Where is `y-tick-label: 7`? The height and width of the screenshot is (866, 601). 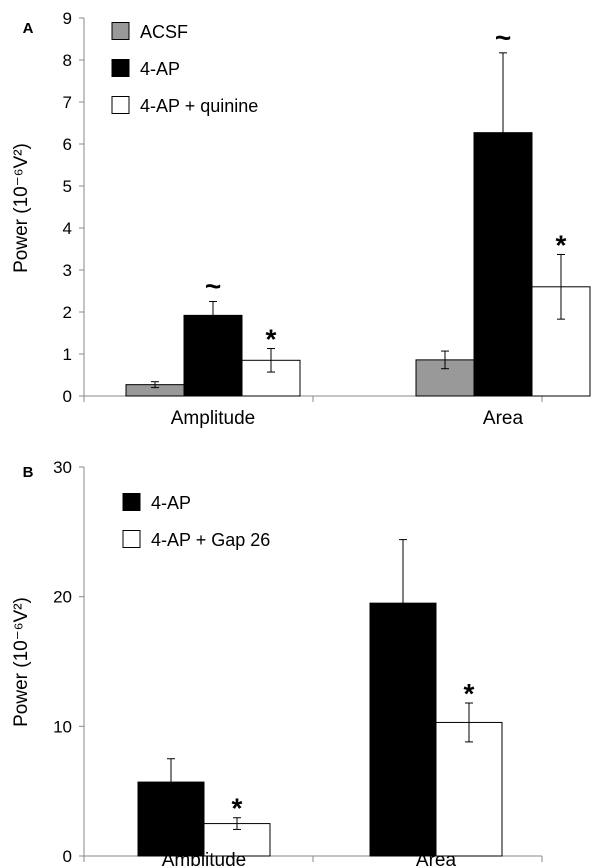 y-tick-label: 7 is located at coordinates (67, 102).